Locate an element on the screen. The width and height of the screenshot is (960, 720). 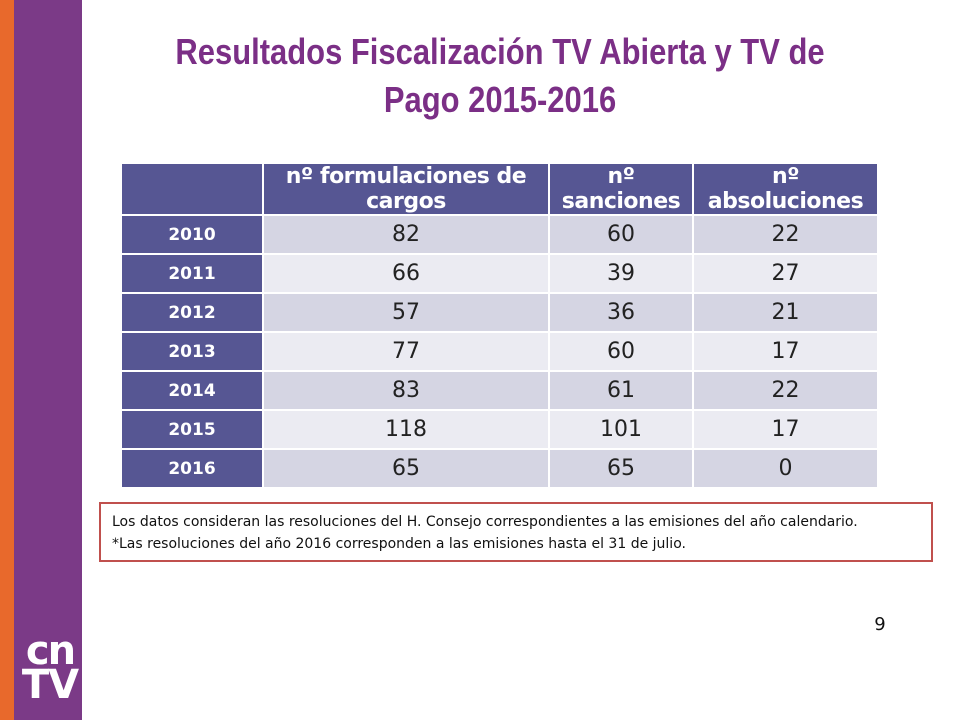
table-row: 2015 118 101 17 is located at coordinates (499, 429).